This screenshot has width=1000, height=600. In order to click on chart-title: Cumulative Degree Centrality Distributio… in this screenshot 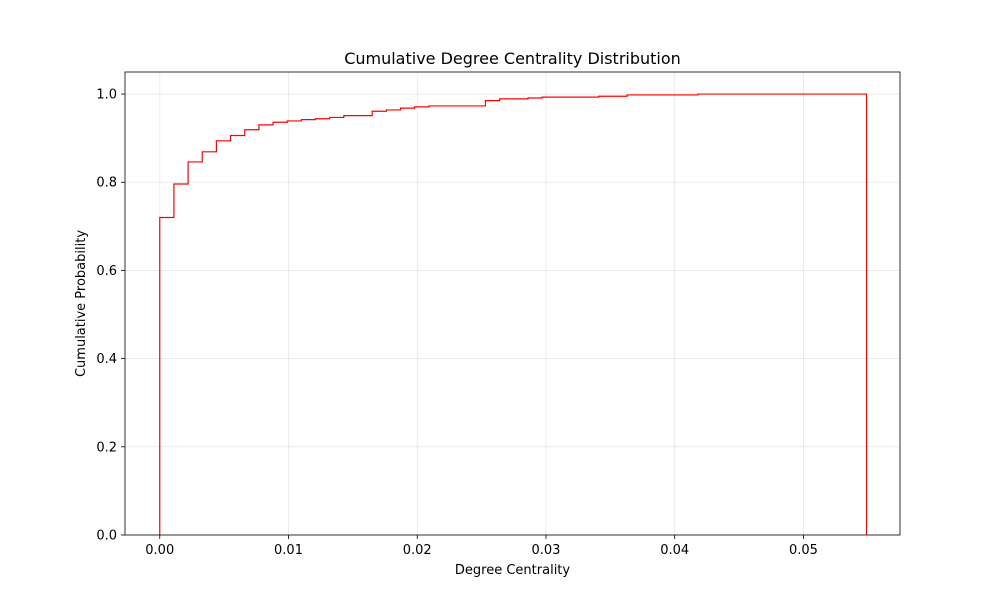, I will do `click(512, 58)`.